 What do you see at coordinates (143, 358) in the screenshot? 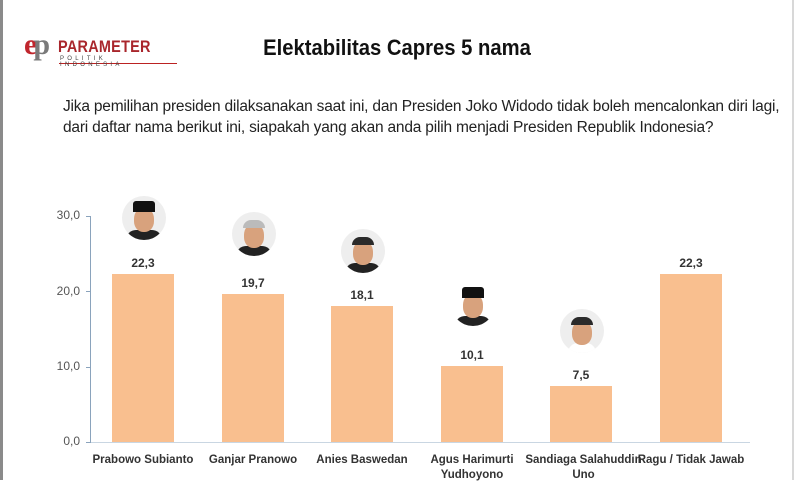
I see `bar-prabowo-subianto` at bounding box center [143, 358].